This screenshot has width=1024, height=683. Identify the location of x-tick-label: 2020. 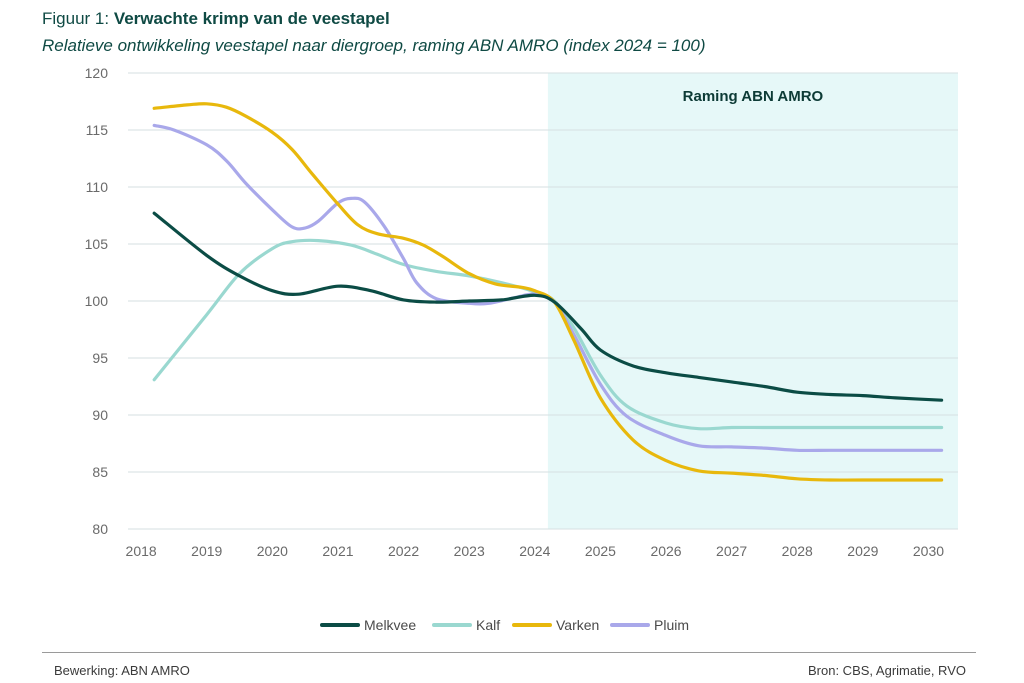
(272, 551).